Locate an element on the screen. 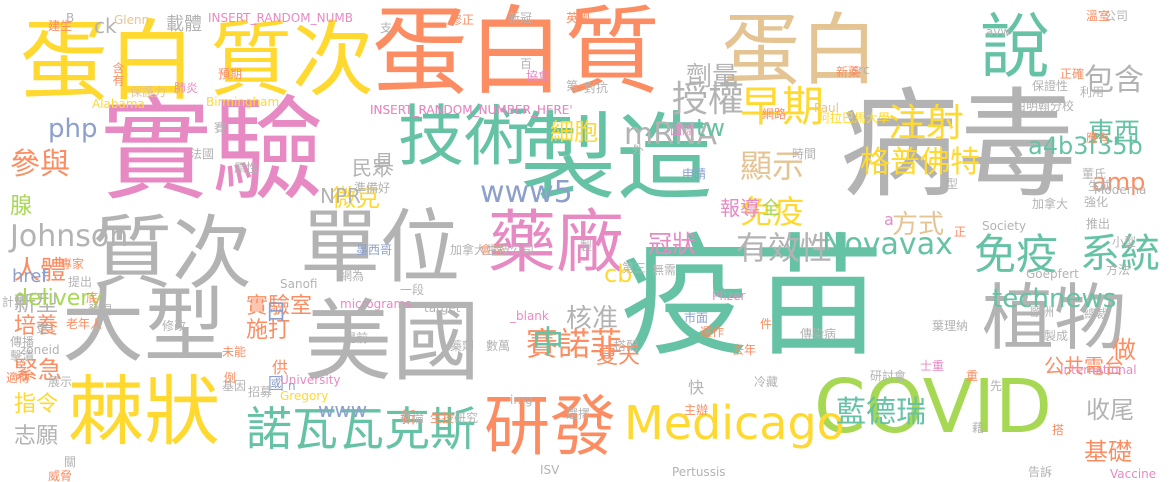  word-cloud-word: 總裁 is located at coordinates (1096, 314).